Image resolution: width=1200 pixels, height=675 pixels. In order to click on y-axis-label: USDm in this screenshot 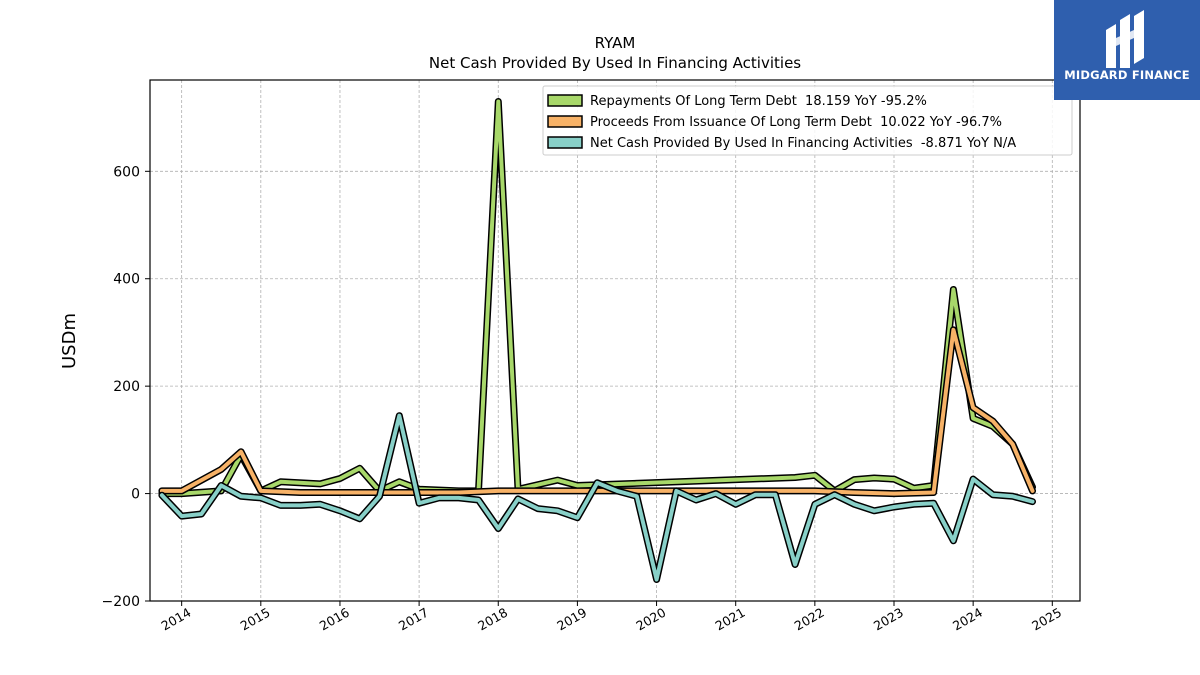, I will do `click(69, 341)`.